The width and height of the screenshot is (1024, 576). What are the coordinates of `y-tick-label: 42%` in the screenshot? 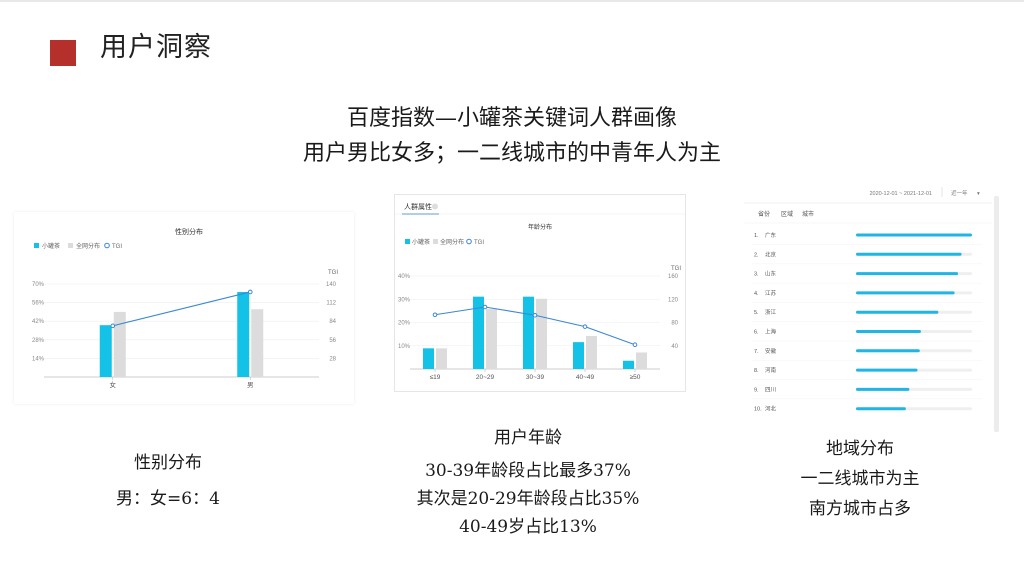 It's located at (38, 322).